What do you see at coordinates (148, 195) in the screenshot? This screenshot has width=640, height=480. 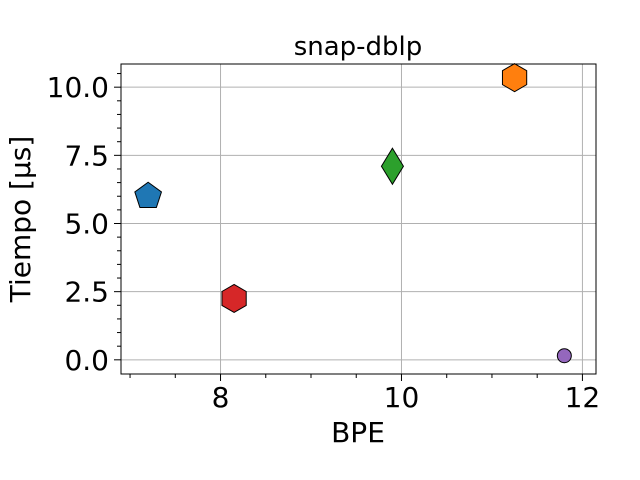 I see `data-point-pentagon` at bounding box center [148, 195].